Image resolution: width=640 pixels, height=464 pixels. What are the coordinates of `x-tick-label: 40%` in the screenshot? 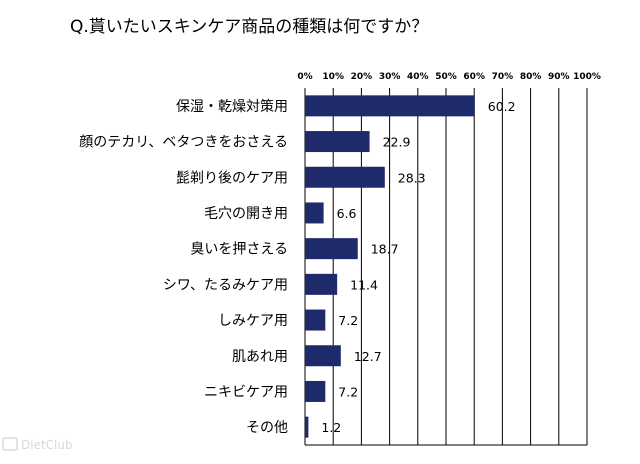 It's located at (418, 77).